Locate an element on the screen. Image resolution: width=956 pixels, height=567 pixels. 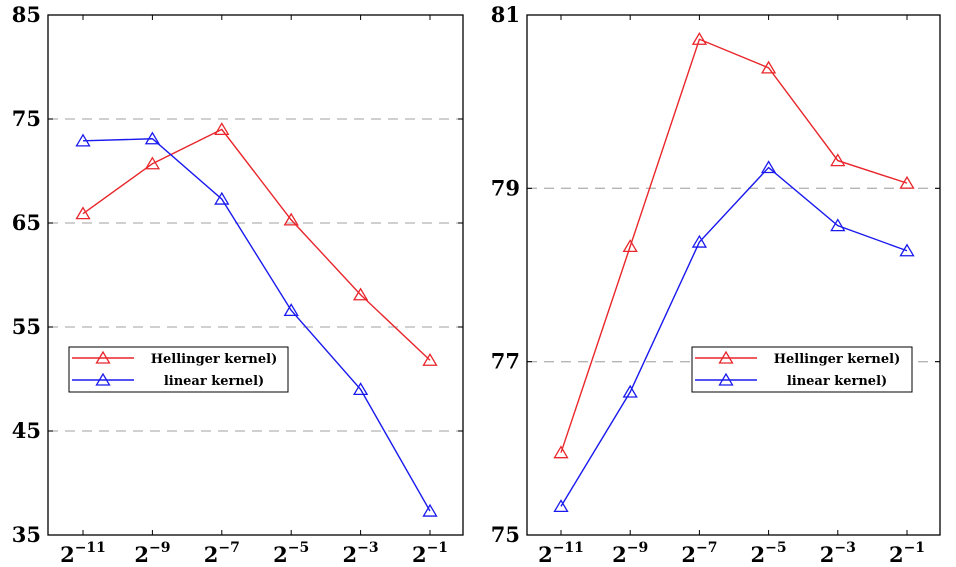
y-tick-label: 35 is located at coordinates (26, 534).